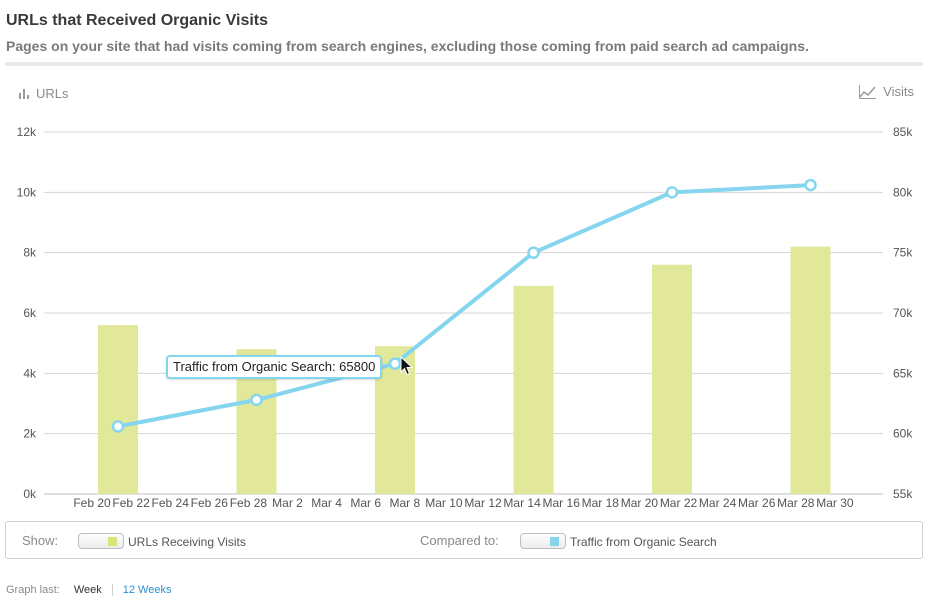 The height and width of the screenshot is (608, 928). I want to click on x-tick-label: Mar 10, so click(444, 503).